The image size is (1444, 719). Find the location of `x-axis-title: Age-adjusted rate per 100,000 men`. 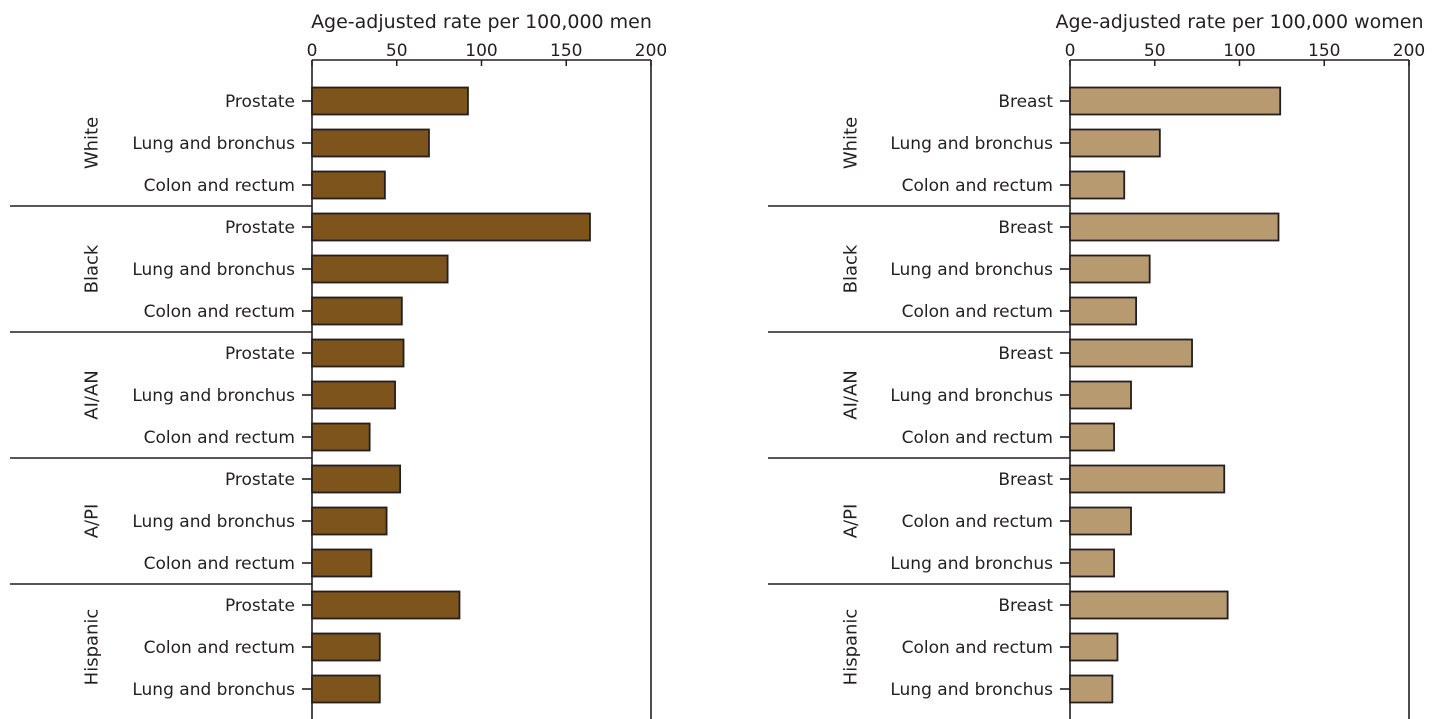

x-axis-title: Age-adjusted rate per 100,000 men is located at coordinates (481, 22).